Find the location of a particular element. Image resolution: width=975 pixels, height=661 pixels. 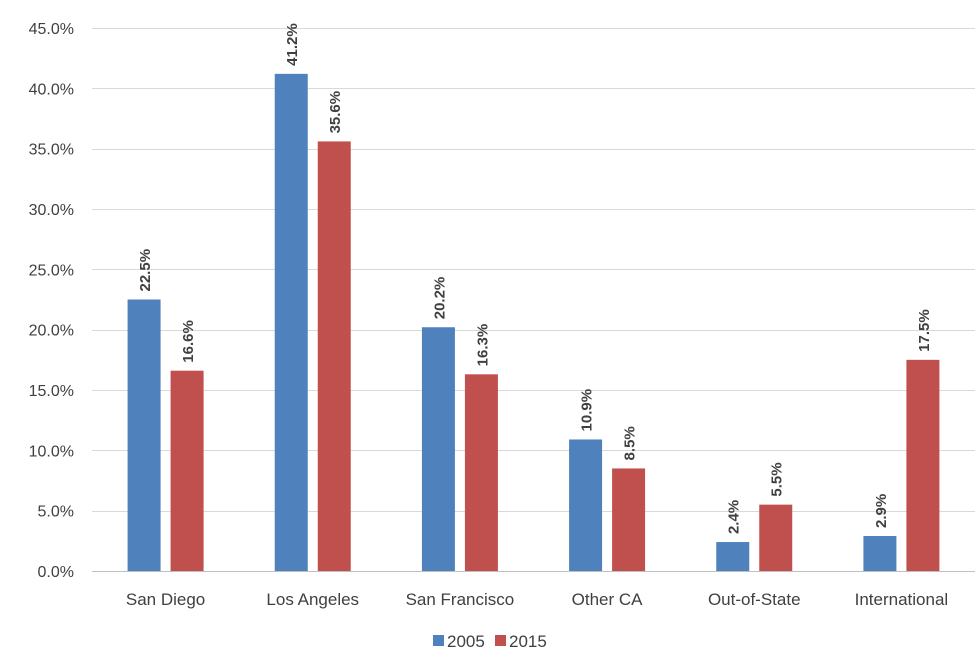

x-category-label: San Francisco is located at coordinates (460, 599).